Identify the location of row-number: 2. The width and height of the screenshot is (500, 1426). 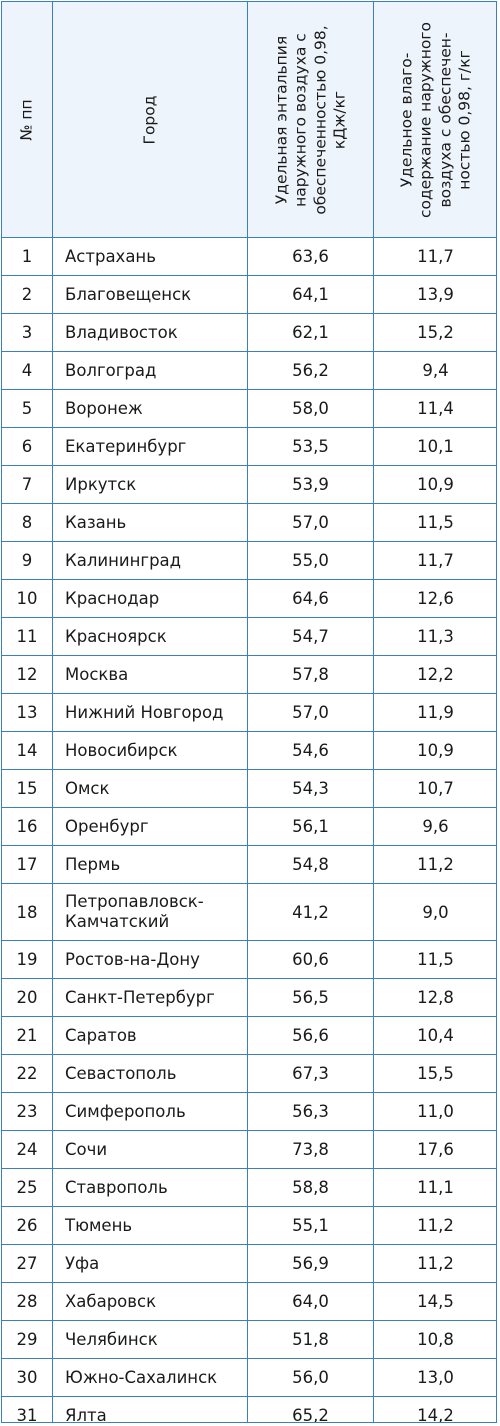
(27, 294).